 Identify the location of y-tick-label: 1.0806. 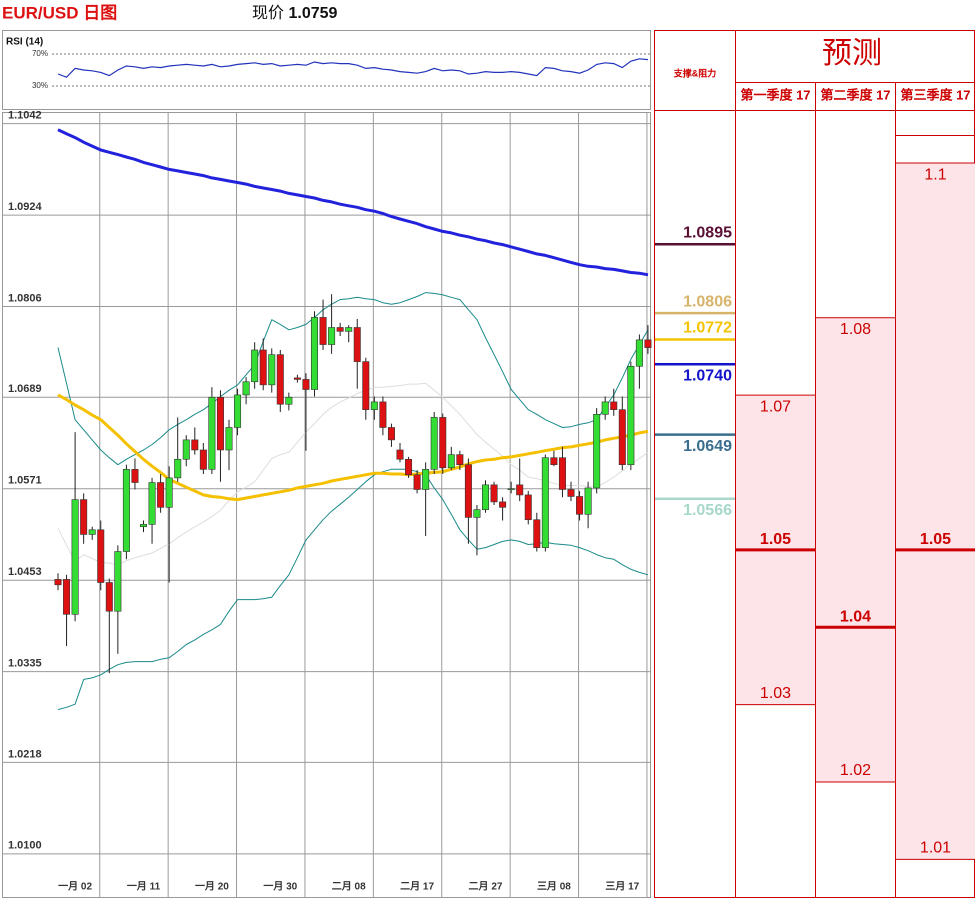
(25, 298).